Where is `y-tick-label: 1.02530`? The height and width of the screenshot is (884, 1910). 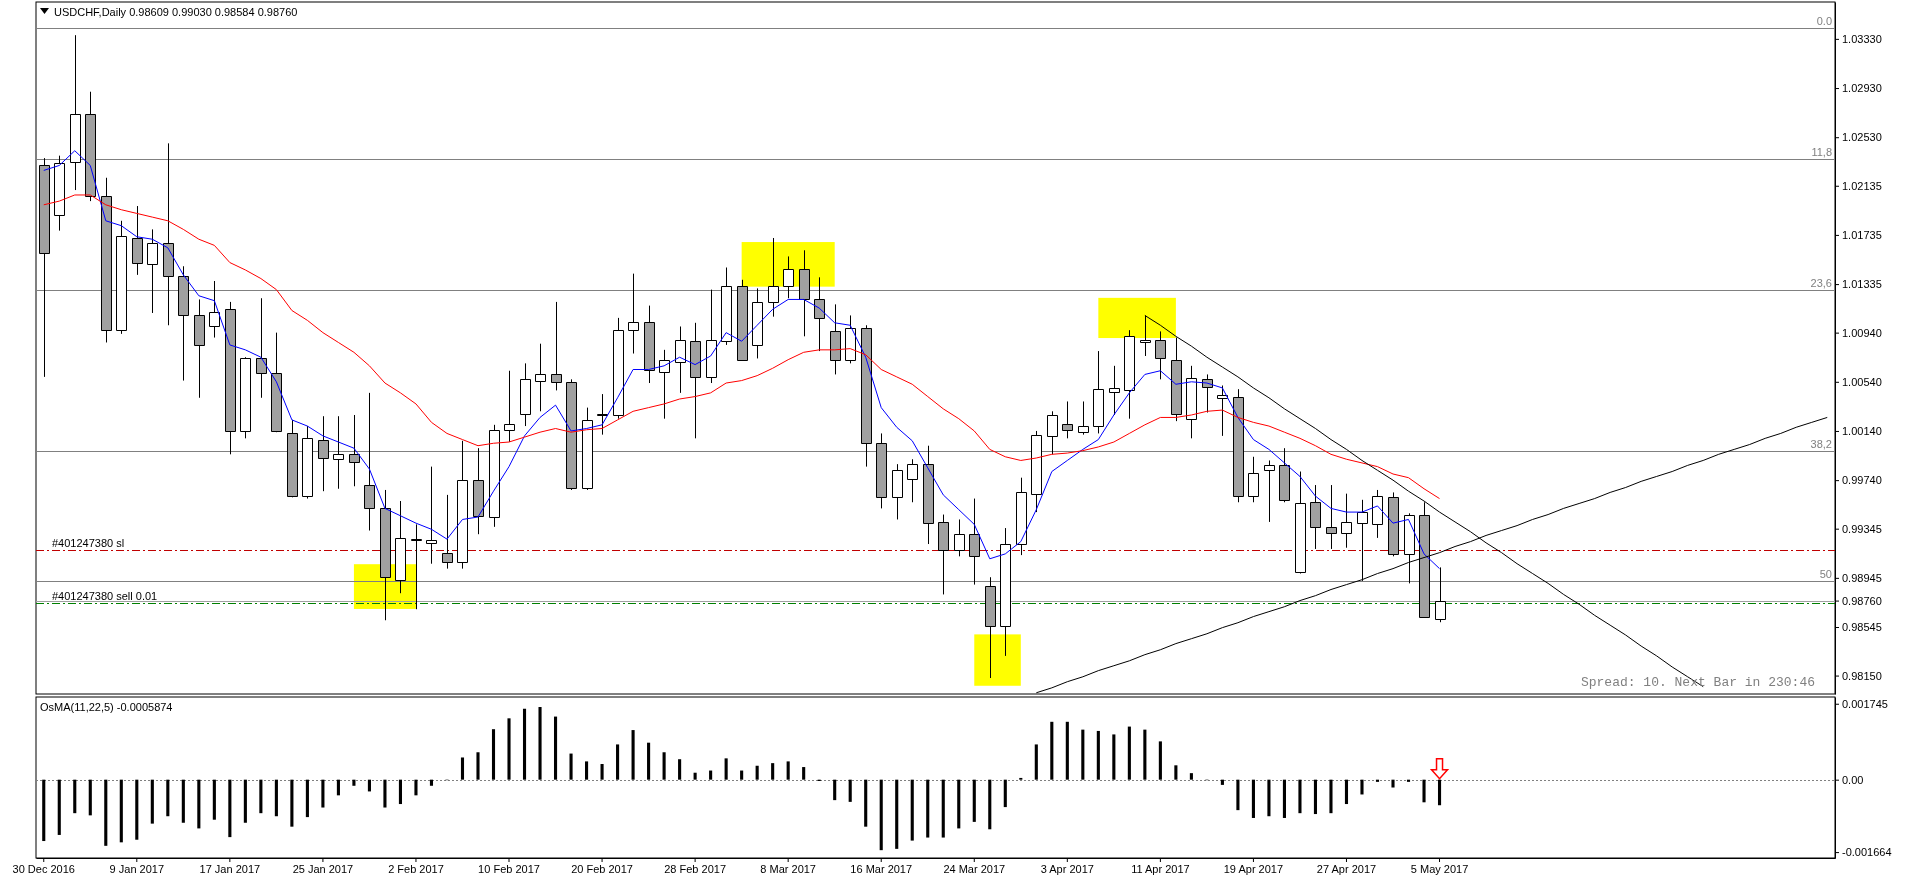 y-tick-label: 1.02530 is located at coordinates (1862, 137).